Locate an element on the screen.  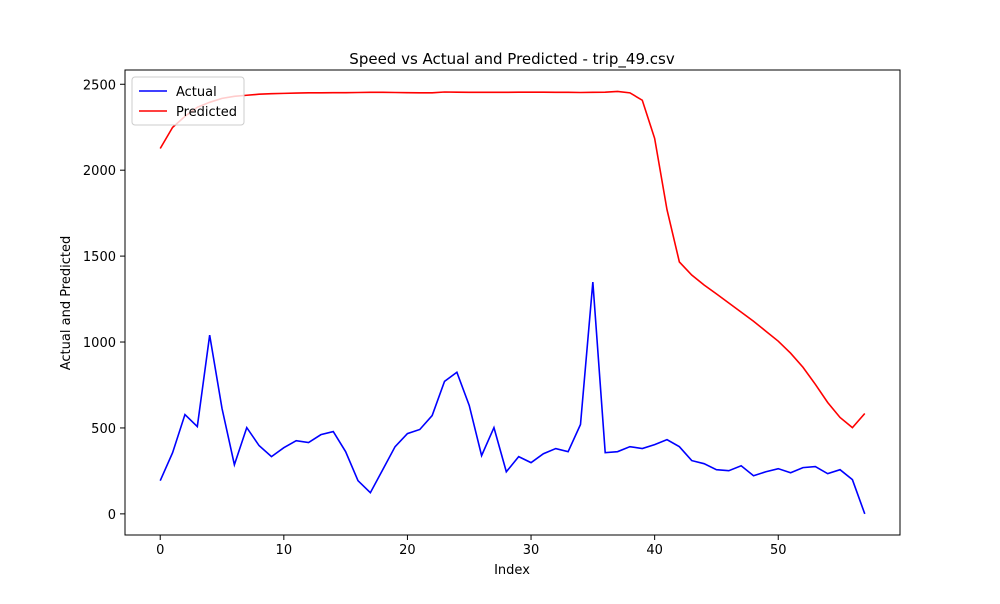
y-tick-label: 0 is located at coordinates (112, 515).